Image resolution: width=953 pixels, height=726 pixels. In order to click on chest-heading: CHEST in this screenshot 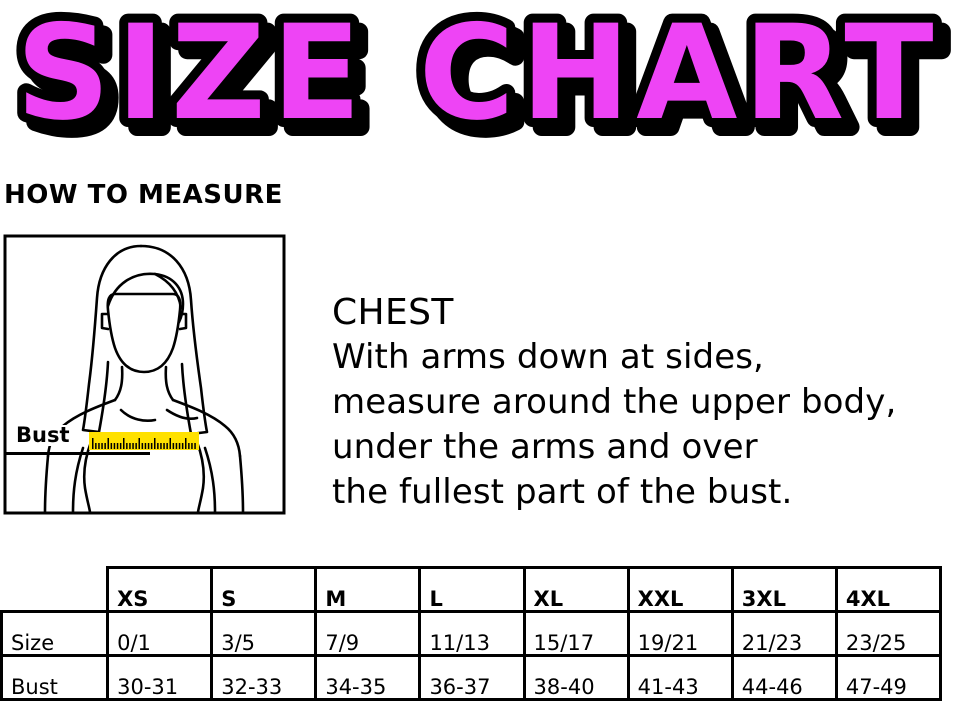, I will do `click(393, 312)`.